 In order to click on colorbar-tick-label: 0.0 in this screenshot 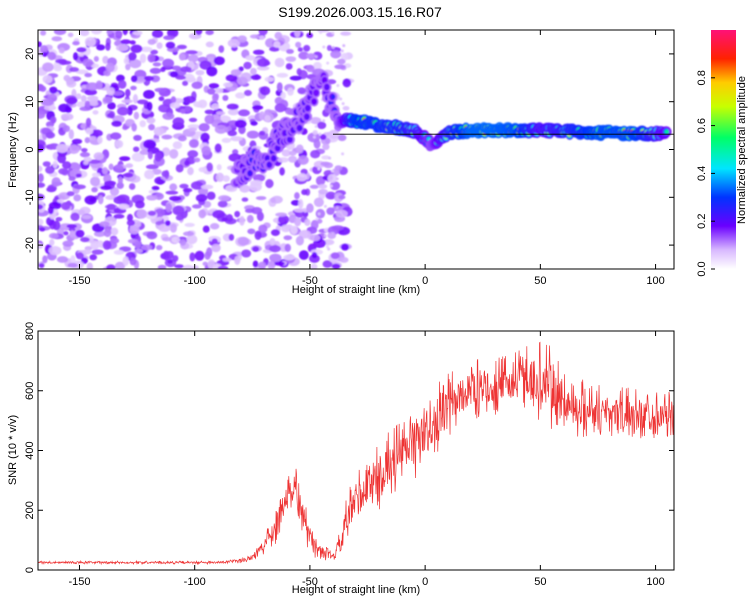, I will do `click(702, 268)`.